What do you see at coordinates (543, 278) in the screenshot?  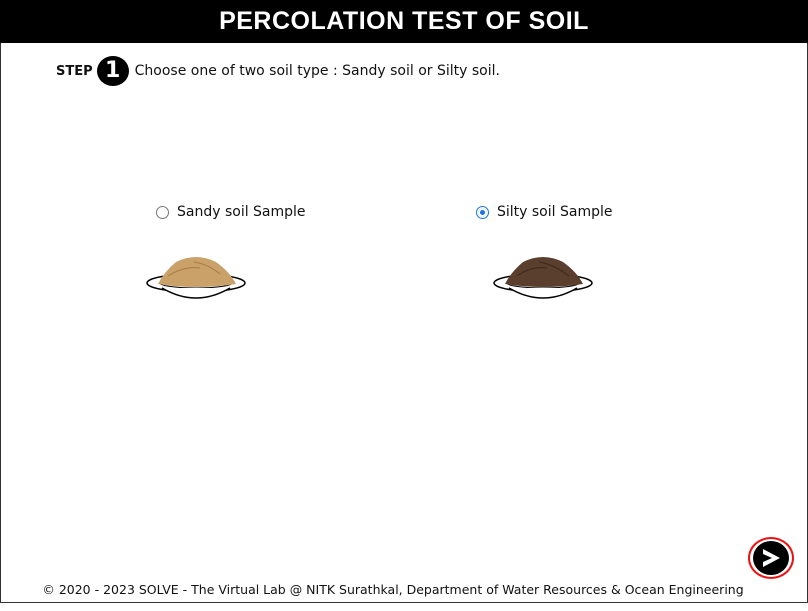 I see `silty-soil-sample-image` at bounding box center [543, 278].